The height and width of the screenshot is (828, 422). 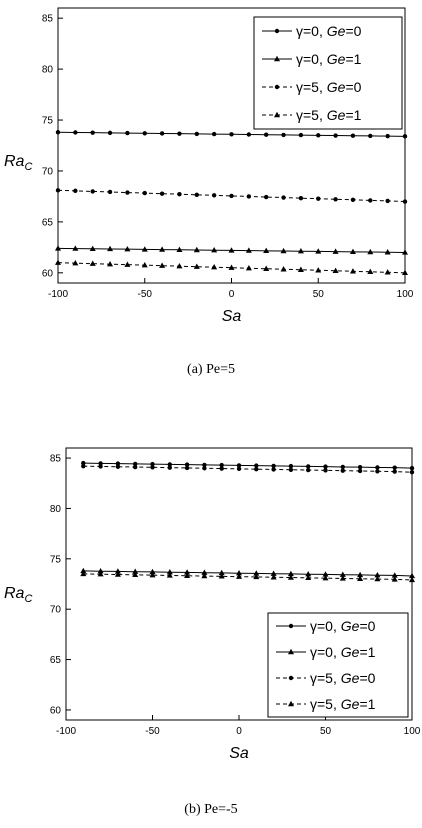 I want to click on chart-a-y-tick-label-0: 60, so click(x=48, y=273).